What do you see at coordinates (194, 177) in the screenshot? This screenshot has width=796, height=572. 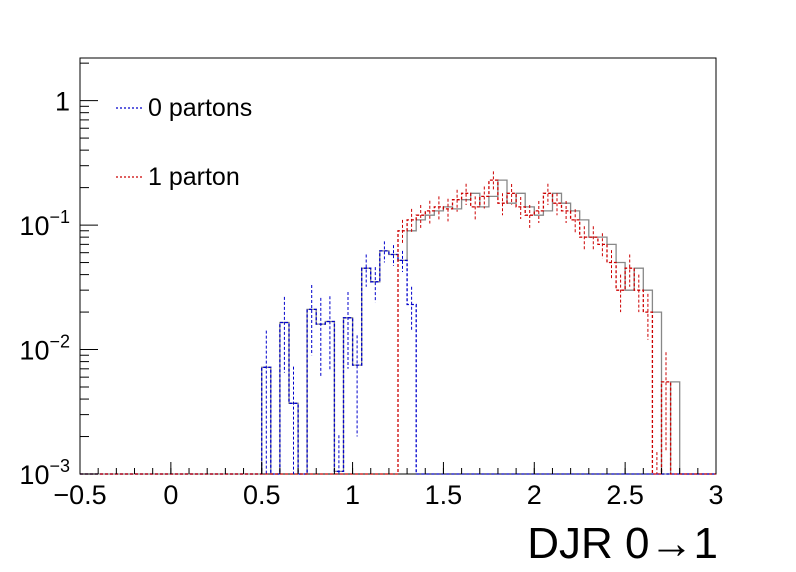 I see `legend-label-1-parton: 1 parton` at bounding box center [194, 177].